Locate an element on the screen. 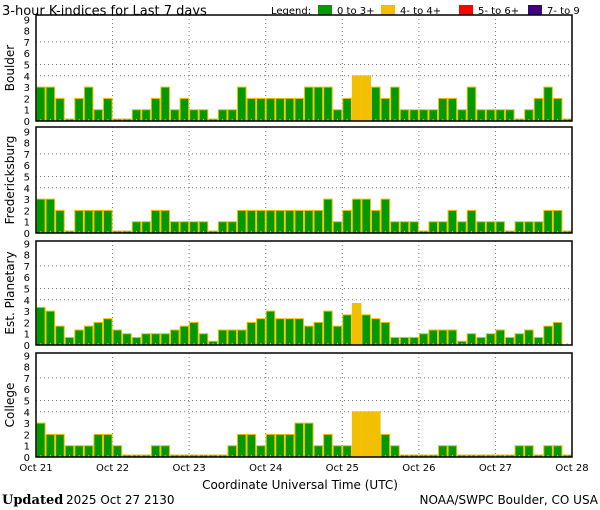 Image resolution: width=600 pixels, height=510 pixels. y-tick-label: 2 is located at coordinates (27, 435).